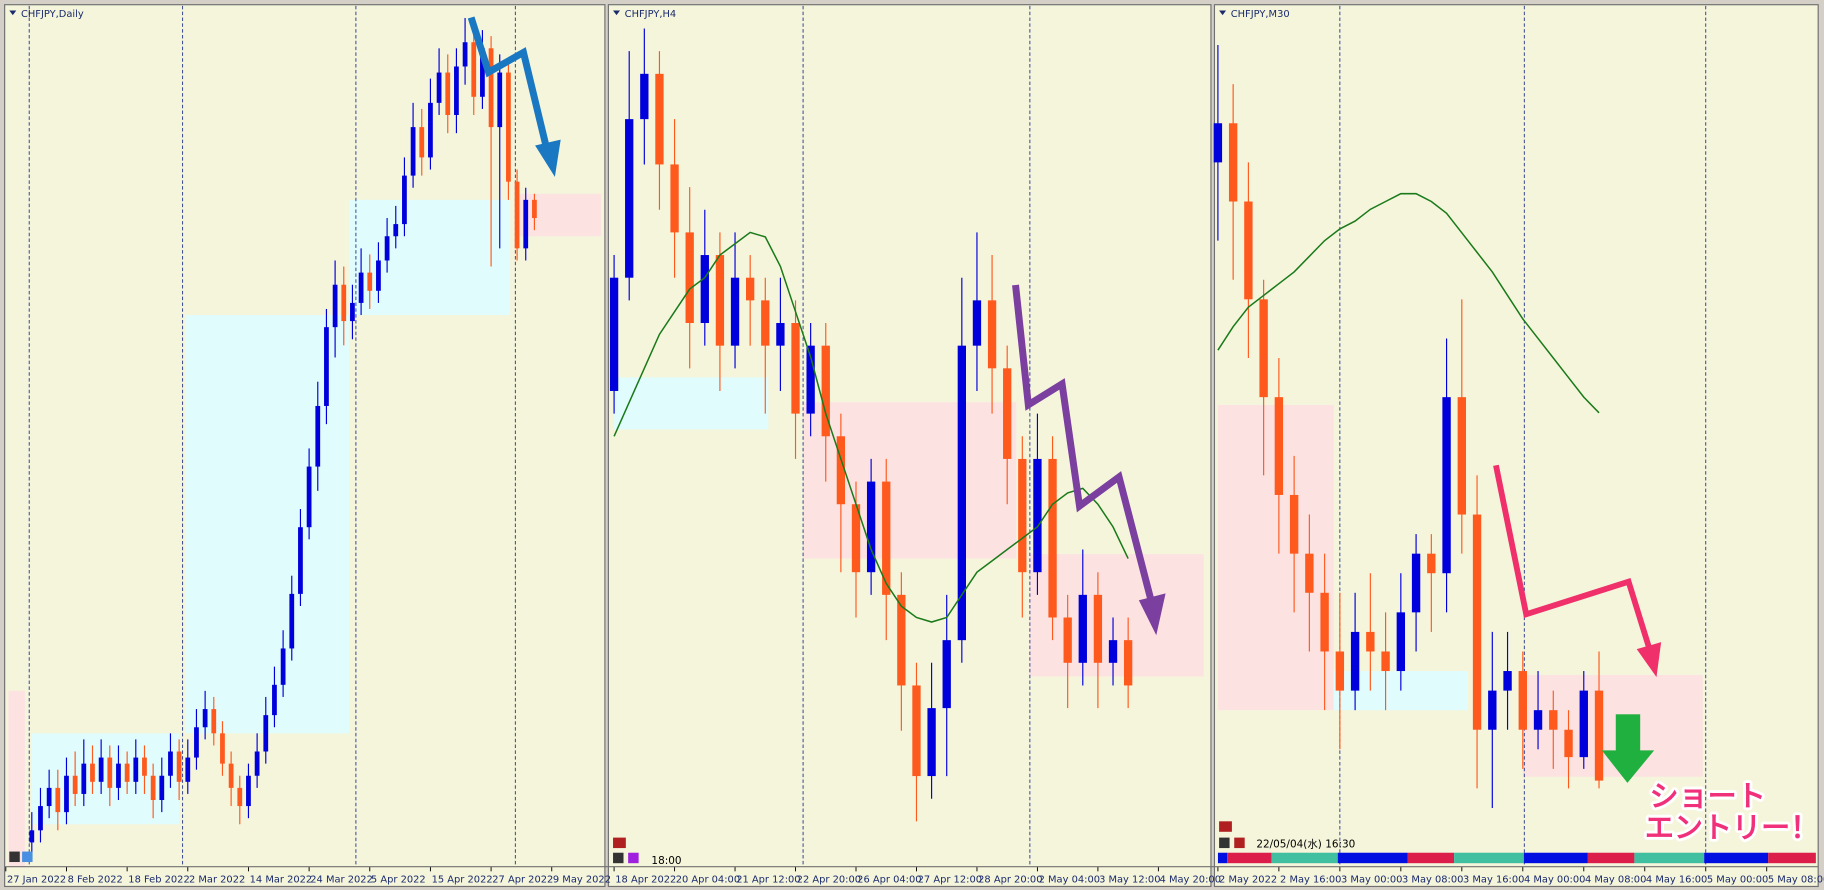 The image size is (1824, 890). What do you see at coordinates (1084, 444) in the screenshot?
I see `arrow` at bounding box center [1084, 444].